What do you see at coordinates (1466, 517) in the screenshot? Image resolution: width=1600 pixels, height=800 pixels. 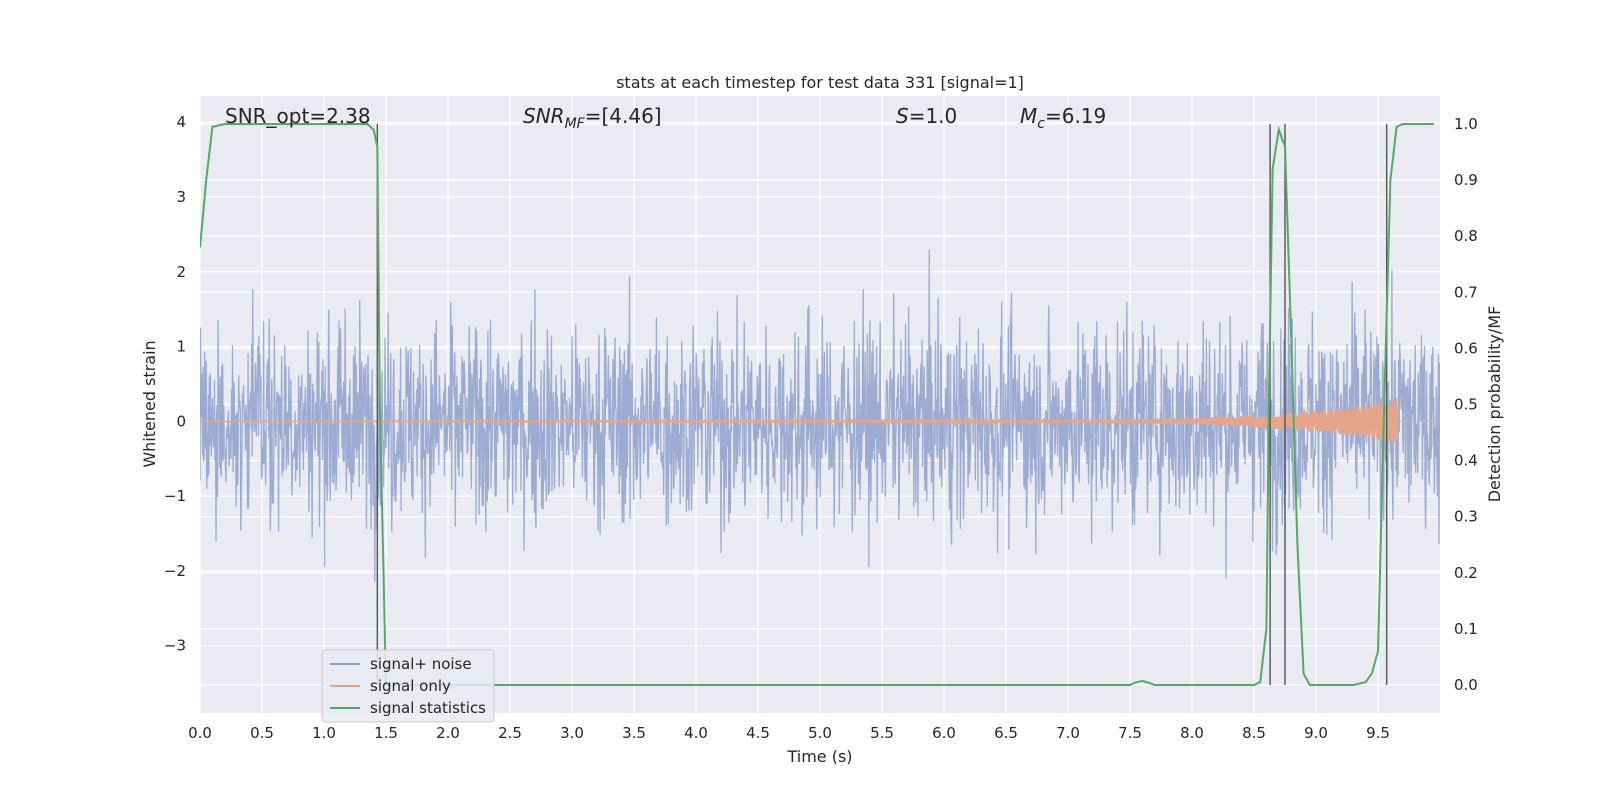 I see `y-right-tick-label: 0.3` at bounding box center [1466, 517].